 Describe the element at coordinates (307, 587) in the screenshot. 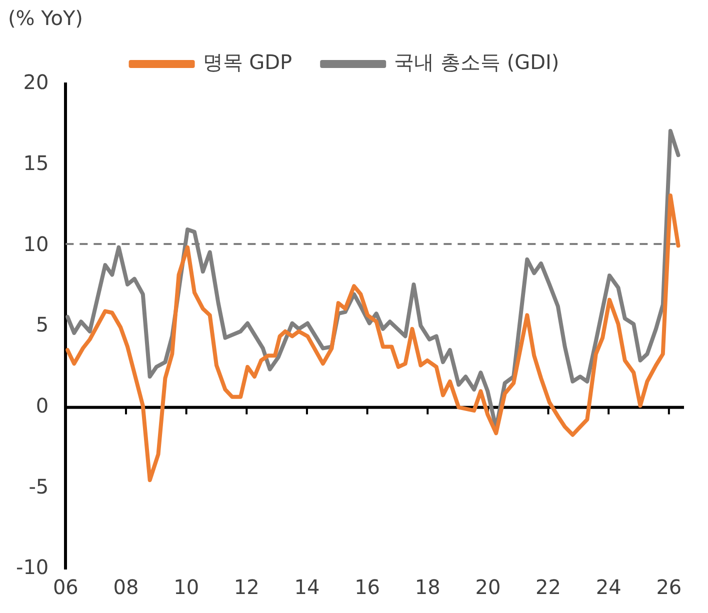

I see `x-tick-label: 14` at that location.